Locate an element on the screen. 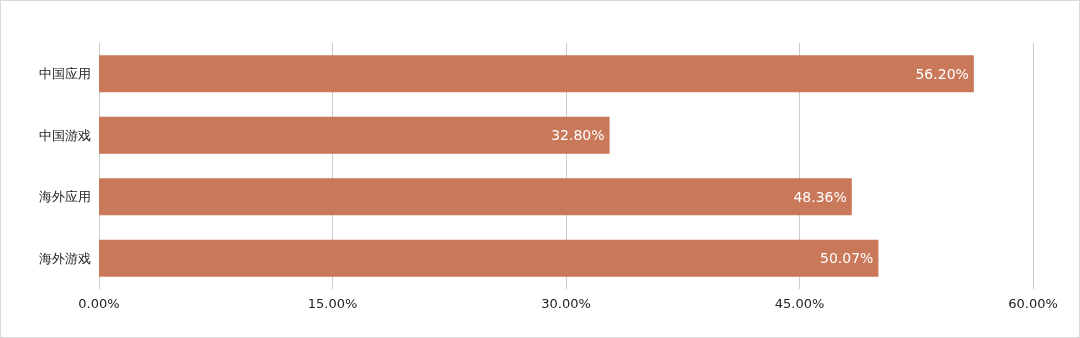 The width and height of the screenshot is (1080, 338). y-tick-label: 中国游戏 is located at coordinates (65, 135).